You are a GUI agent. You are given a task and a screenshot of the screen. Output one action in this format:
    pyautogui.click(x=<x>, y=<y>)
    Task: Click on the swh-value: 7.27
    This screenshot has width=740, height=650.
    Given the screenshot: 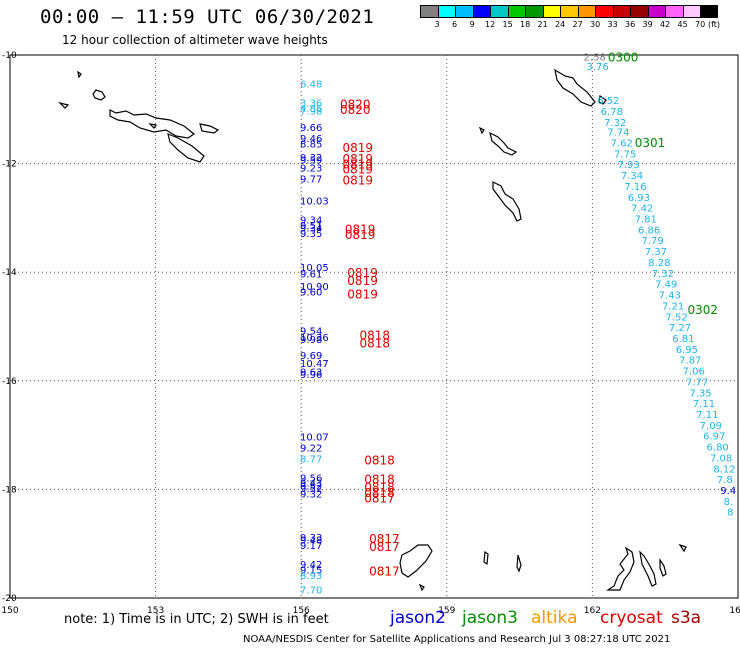 What is the action you would take?
    pyautogui.click(x=680, y=328)
    